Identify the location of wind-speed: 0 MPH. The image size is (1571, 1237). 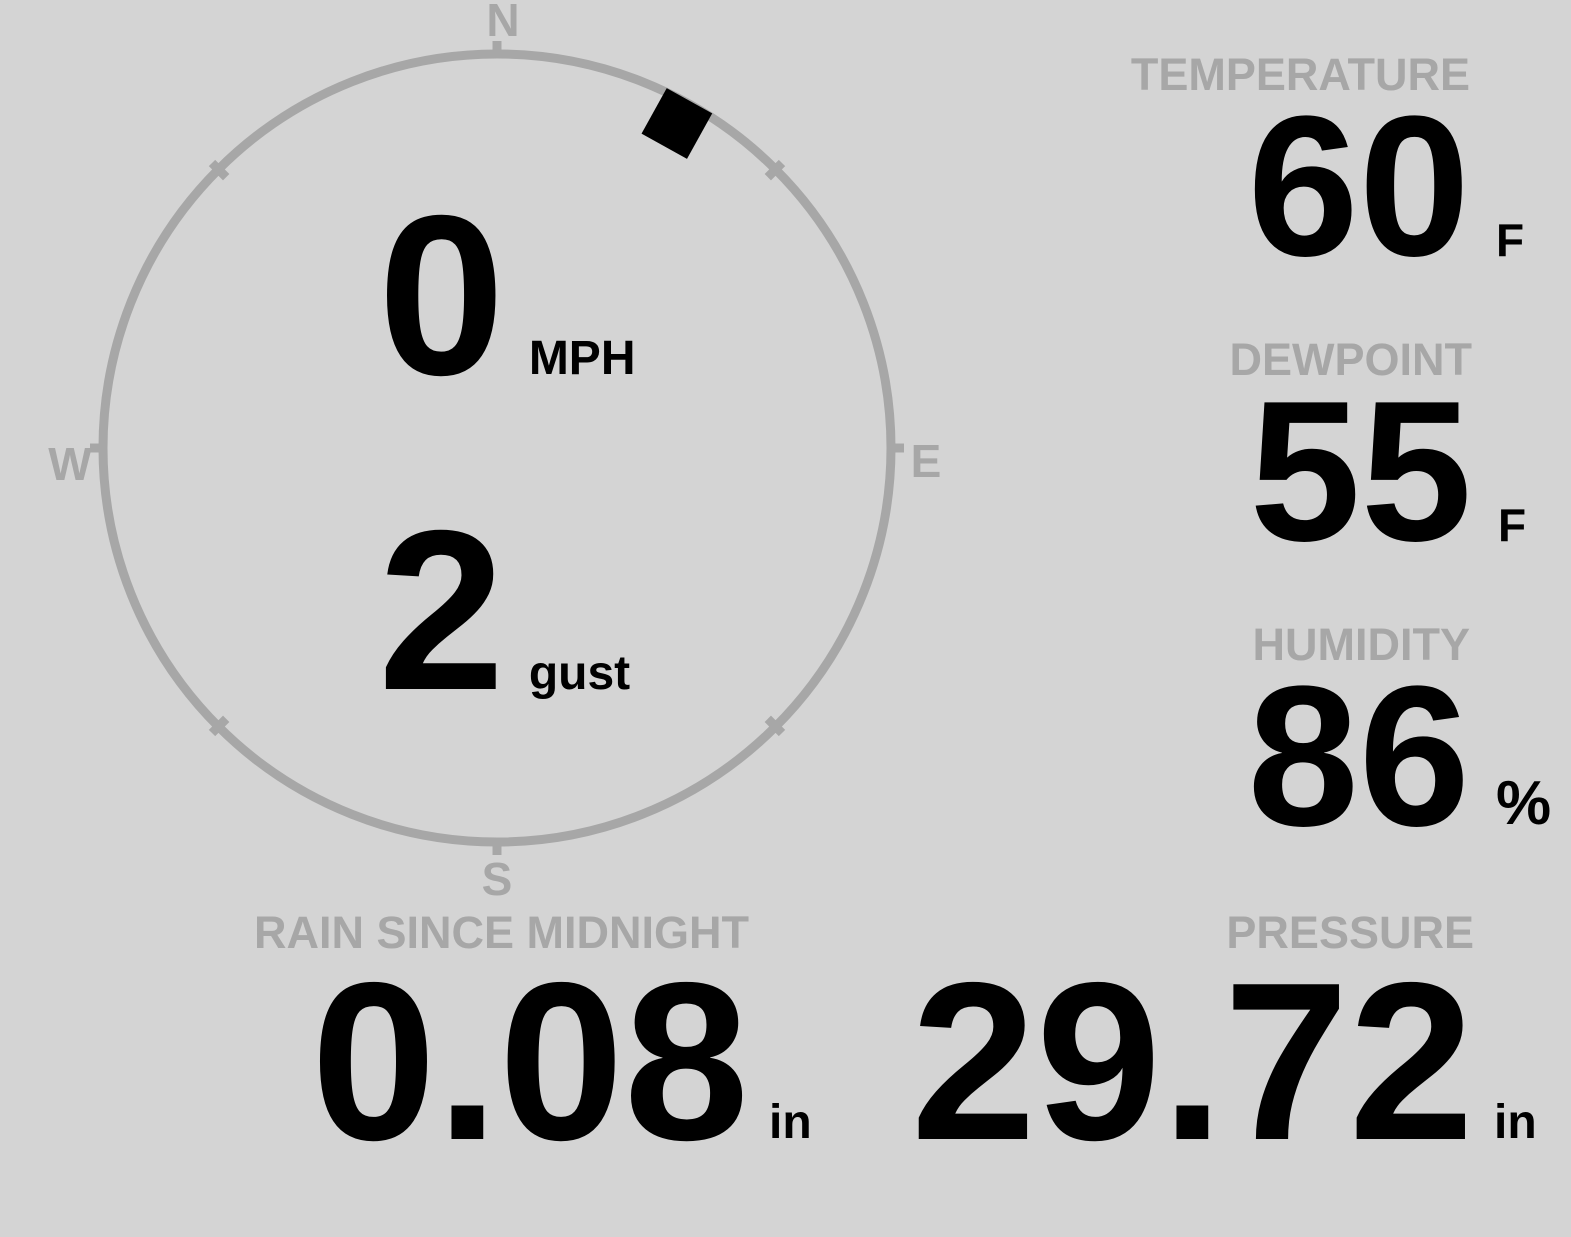
(506, 296).